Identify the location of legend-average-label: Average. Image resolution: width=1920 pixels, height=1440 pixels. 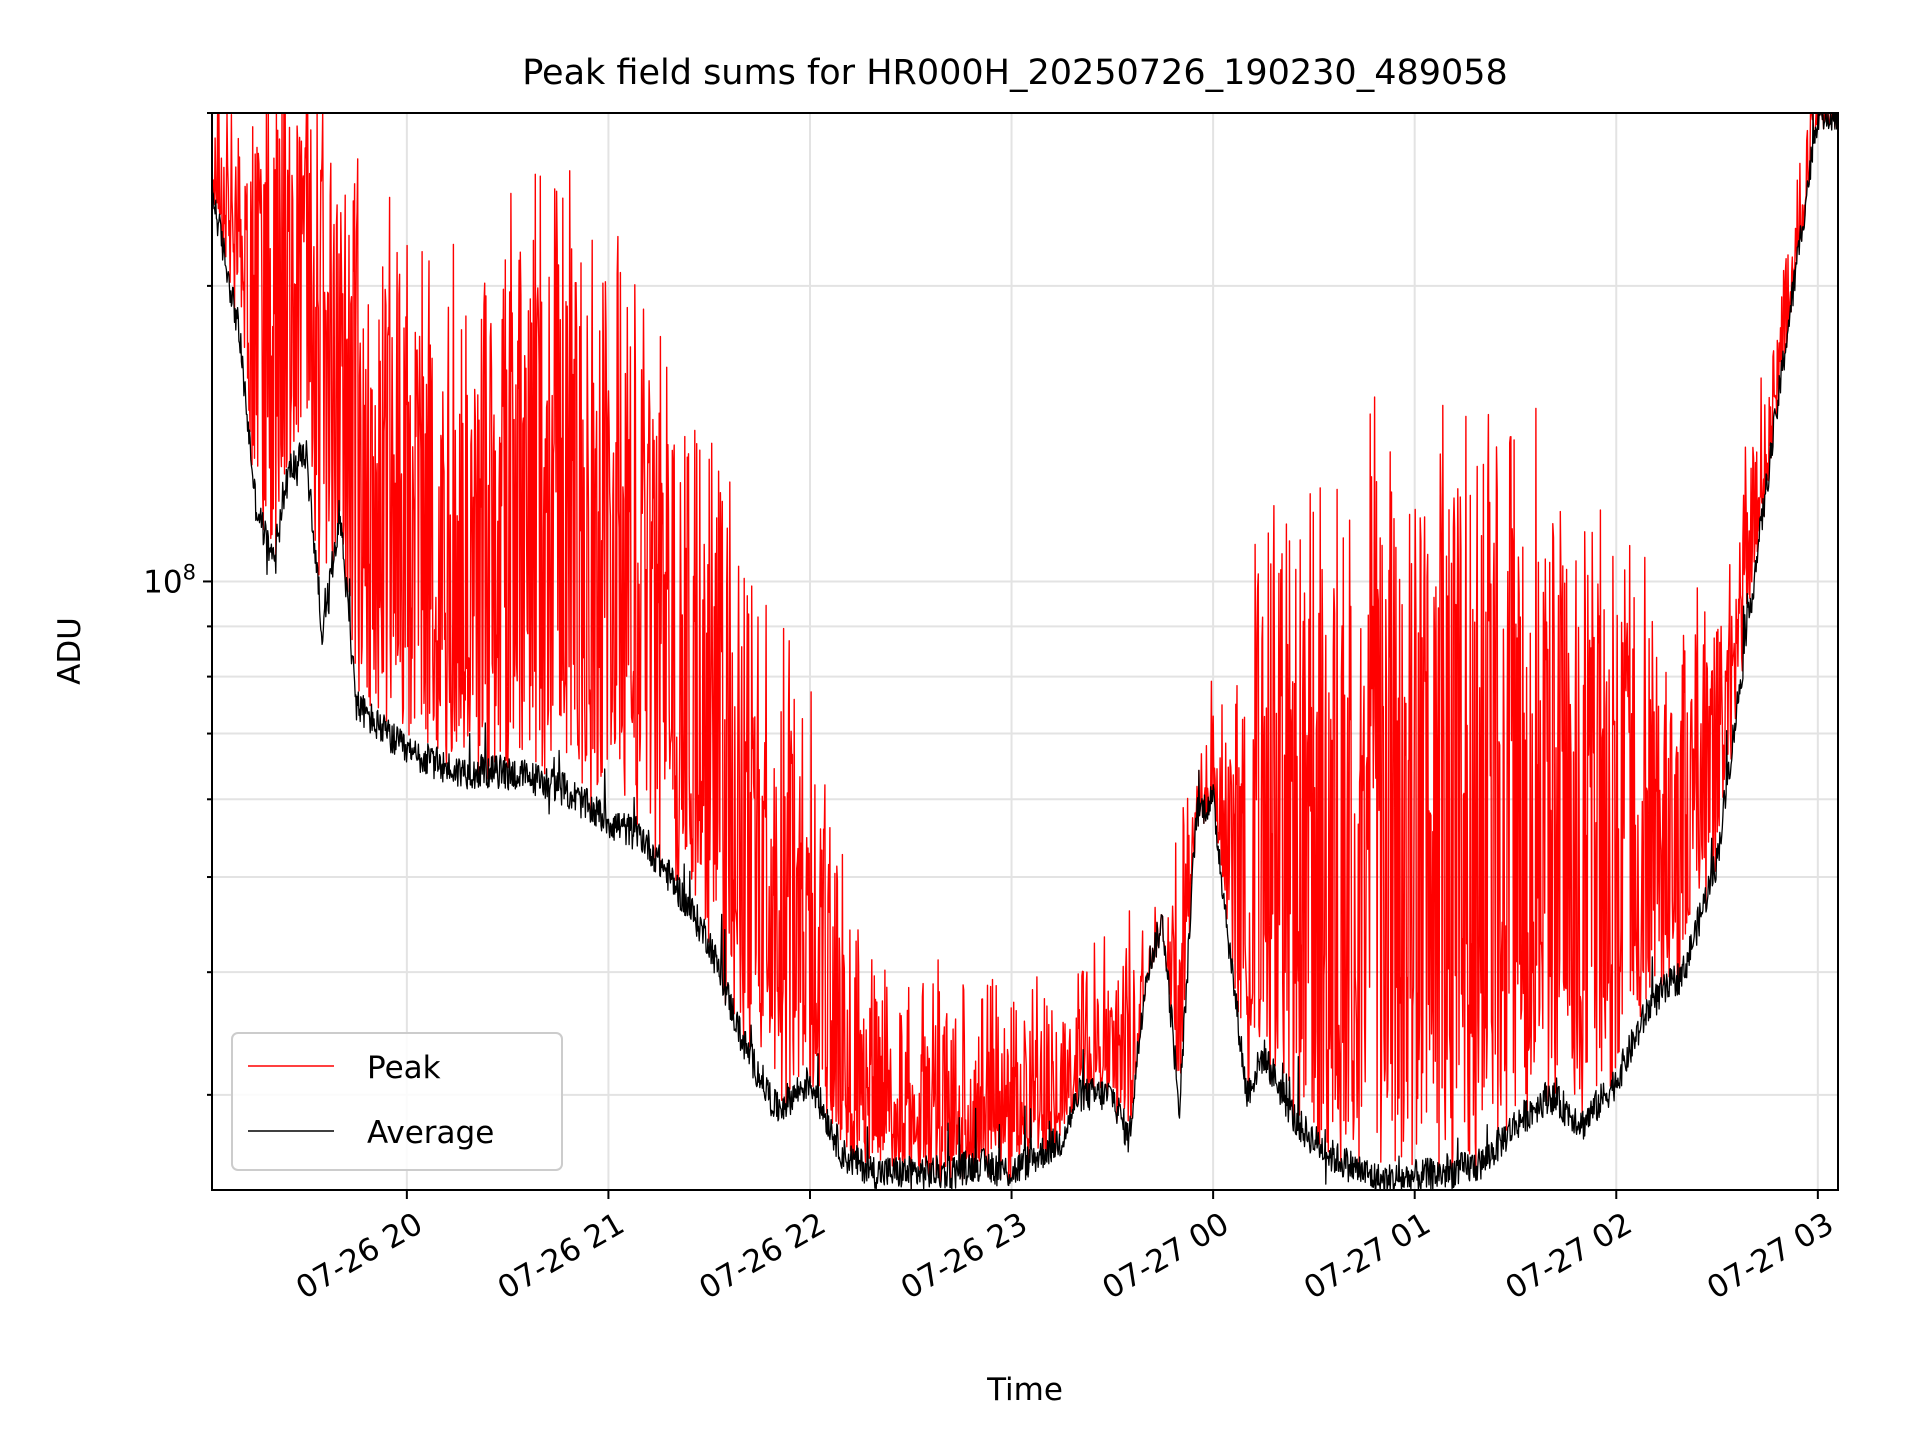
(430, 1133).